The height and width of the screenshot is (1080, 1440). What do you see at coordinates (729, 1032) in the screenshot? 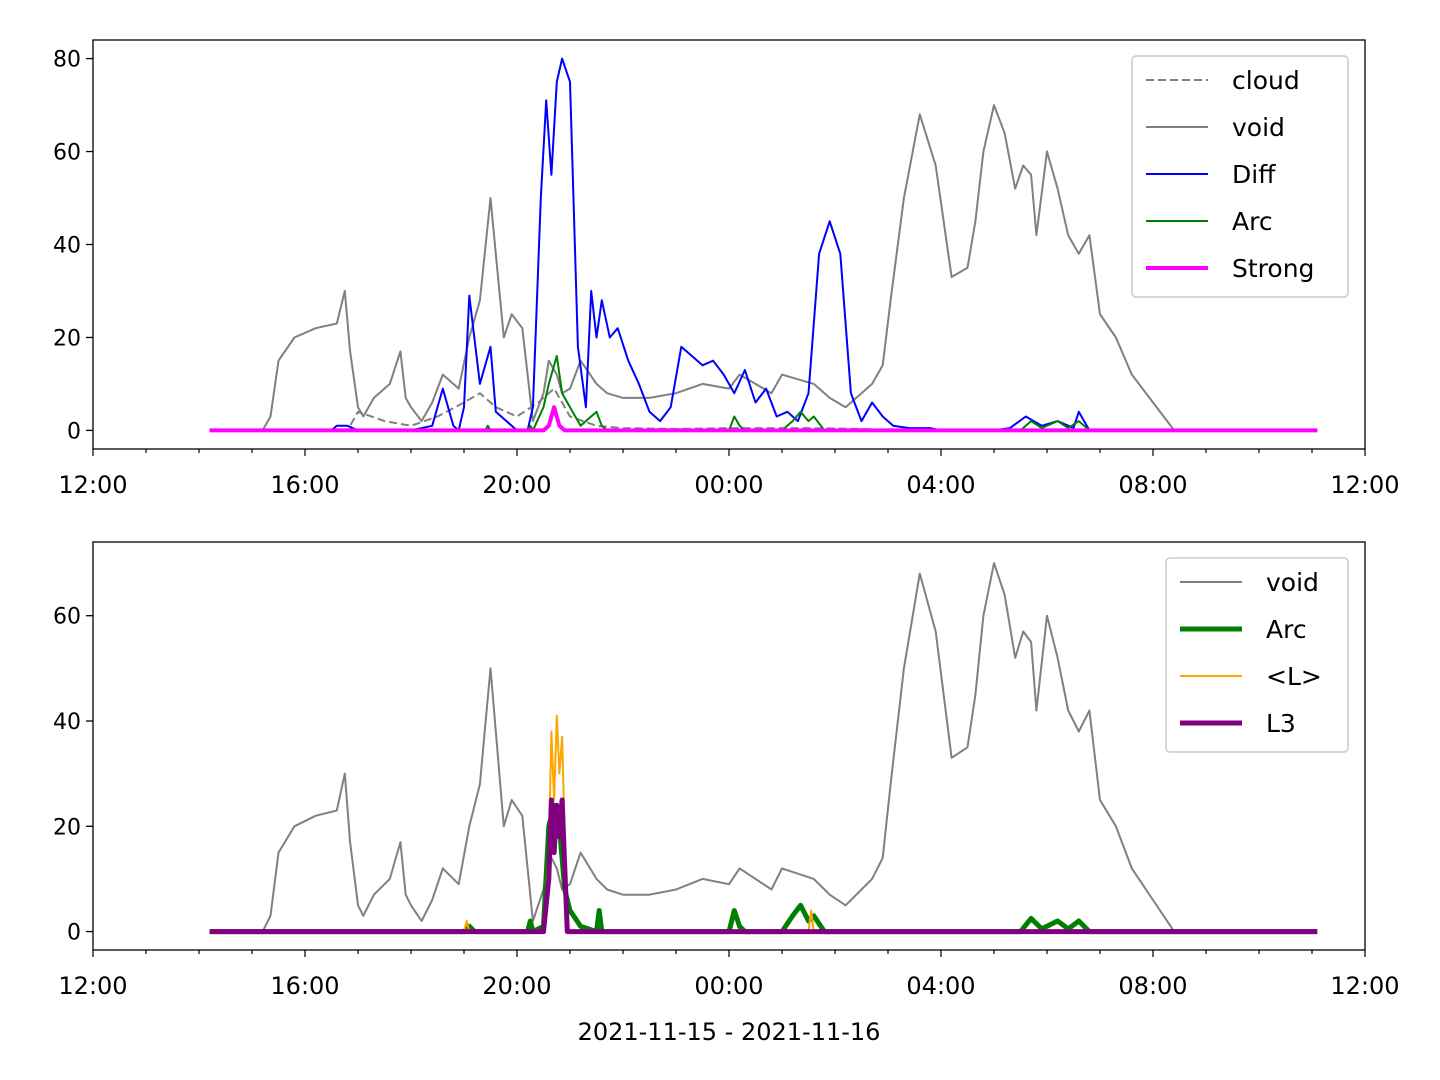
I see `x-axis-label: 2021-11-15 - 2021-11-16` at bounding box center [729, 1032].